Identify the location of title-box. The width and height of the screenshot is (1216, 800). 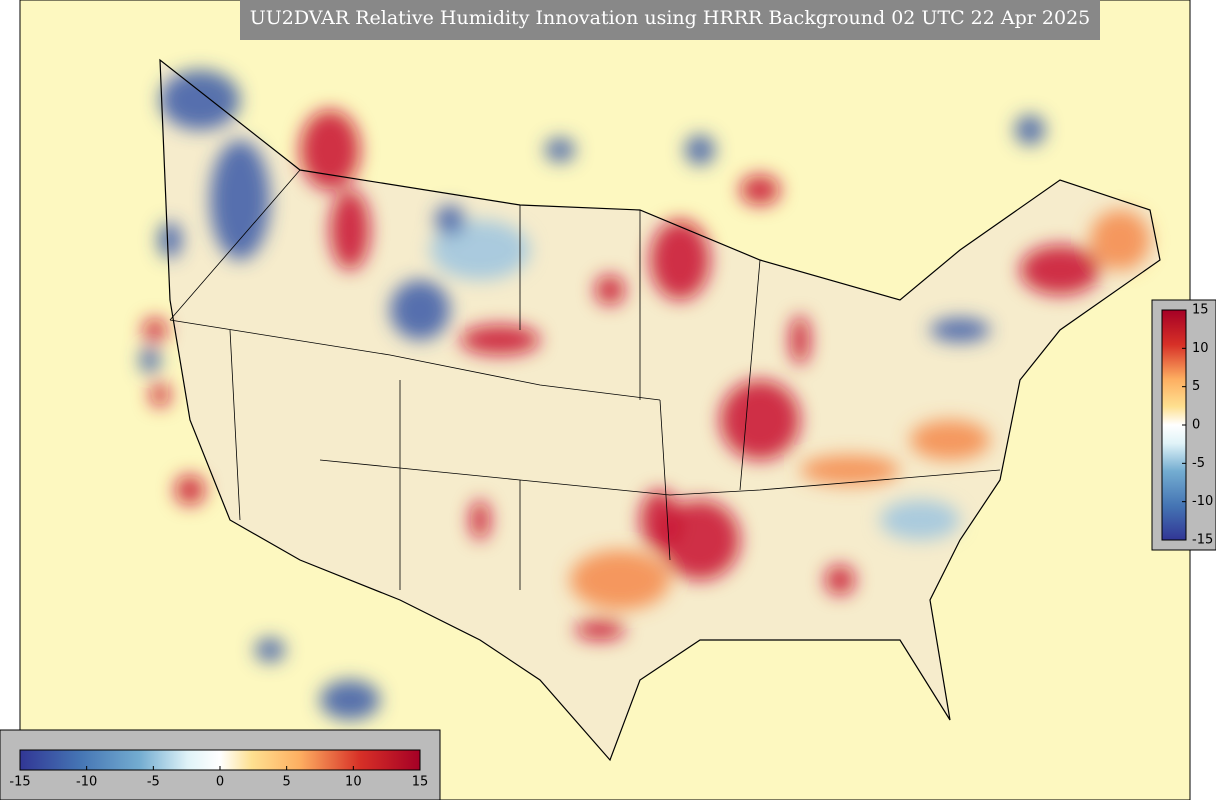
(670, 20).